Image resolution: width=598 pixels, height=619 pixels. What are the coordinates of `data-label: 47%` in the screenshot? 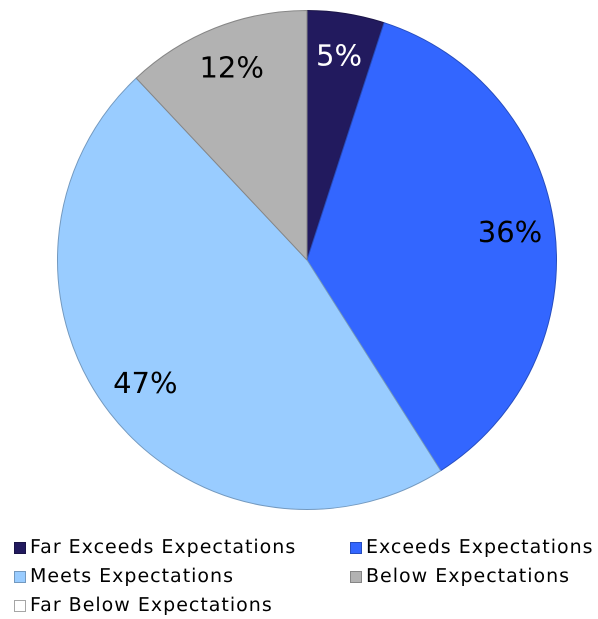 It's located at (145, 383).